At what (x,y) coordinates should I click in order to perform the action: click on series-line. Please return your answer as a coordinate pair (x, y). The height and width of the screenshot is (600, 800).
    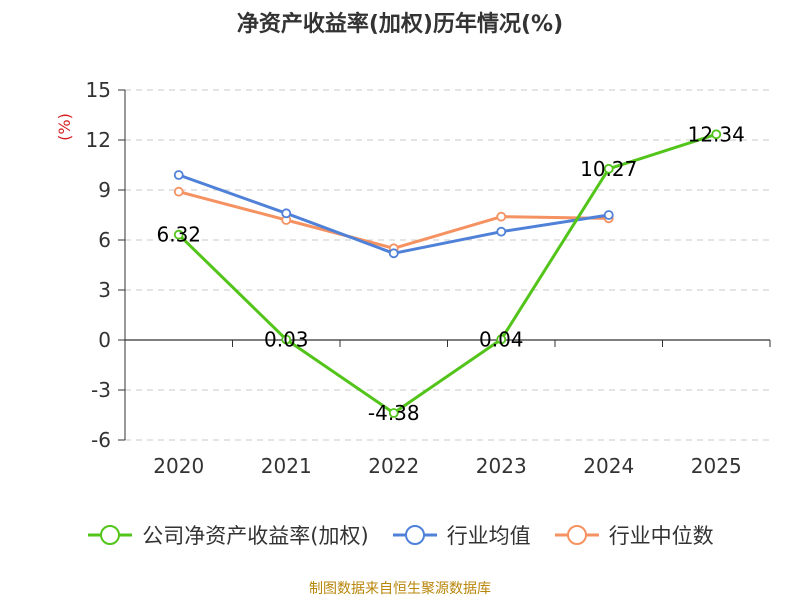
    Looking at the image, I should click on (393, 214).